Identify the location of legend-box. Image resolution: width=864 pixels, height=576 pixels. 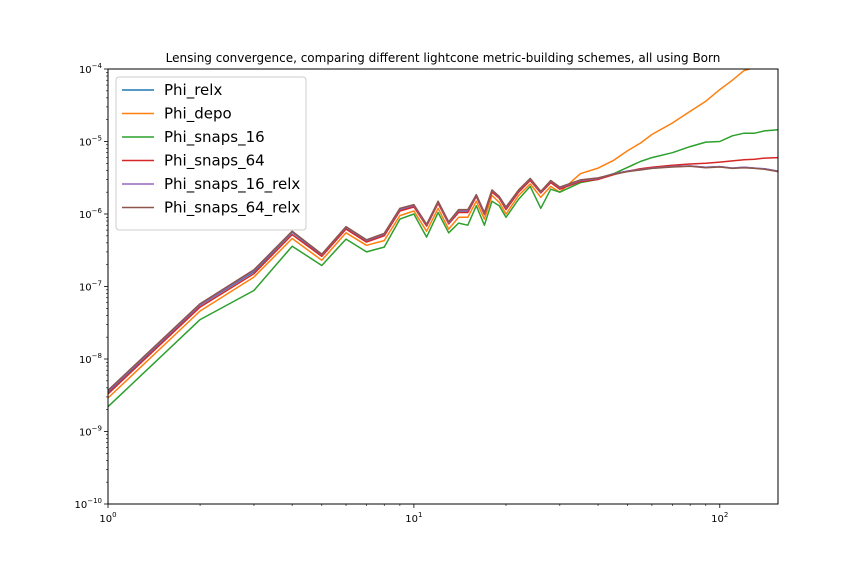
(211, 153).